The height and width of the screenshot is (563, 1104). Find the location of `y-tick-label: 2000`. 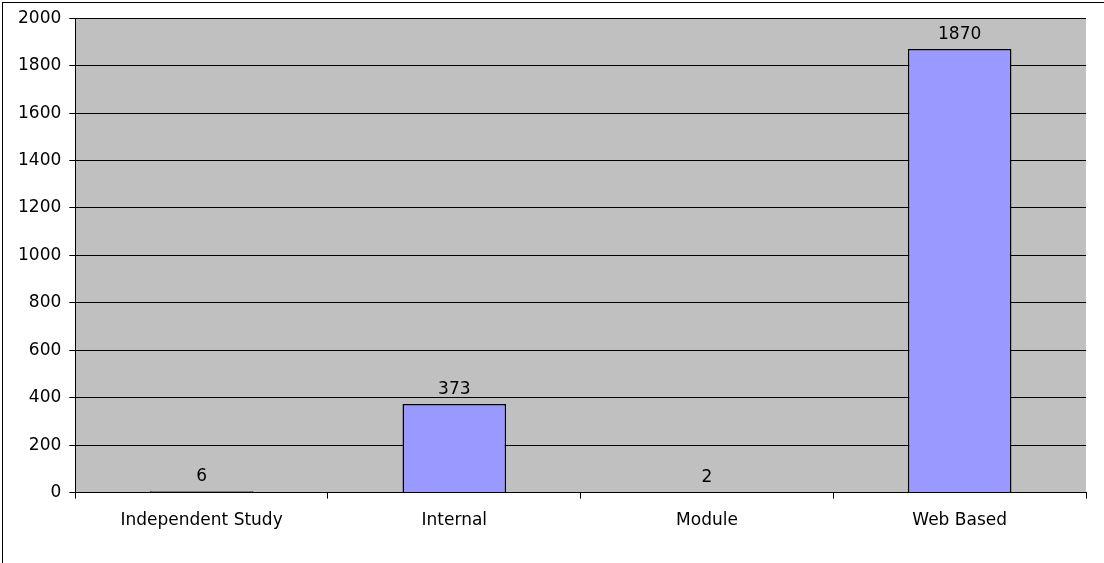

y-tick-label: 2000 is located at coordinates (40, 16).